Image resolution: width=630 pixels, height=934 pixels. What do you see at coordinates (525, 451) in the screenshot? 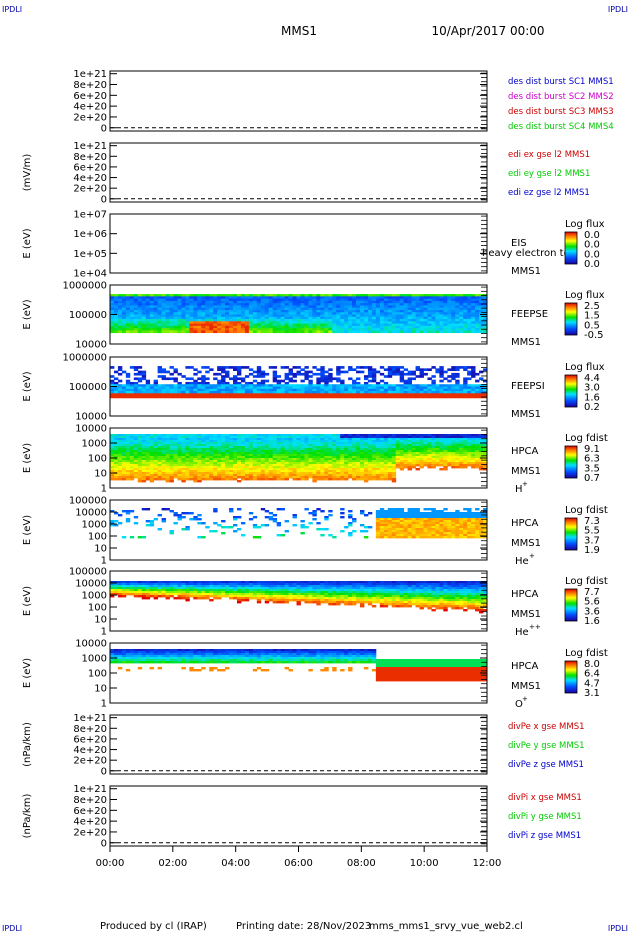
I see `instrument-label: HPCA` at bounding box center [525, 451].